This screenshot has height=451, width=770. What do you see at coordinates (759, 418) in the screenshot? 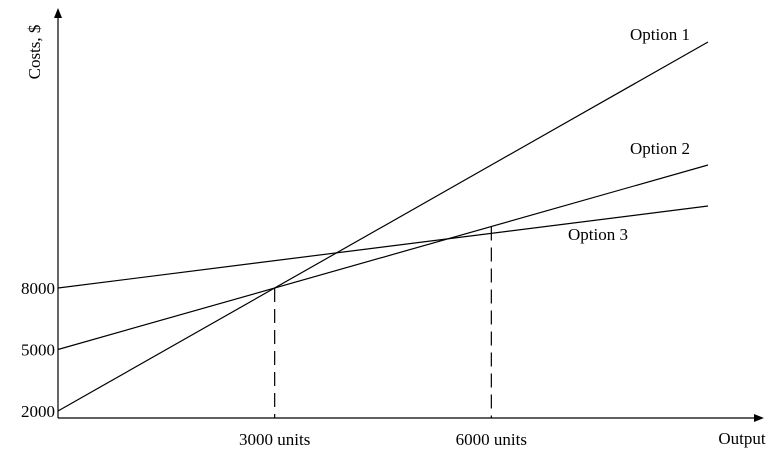
I see `x-axis-arrow` at bounding box center [759, 418].